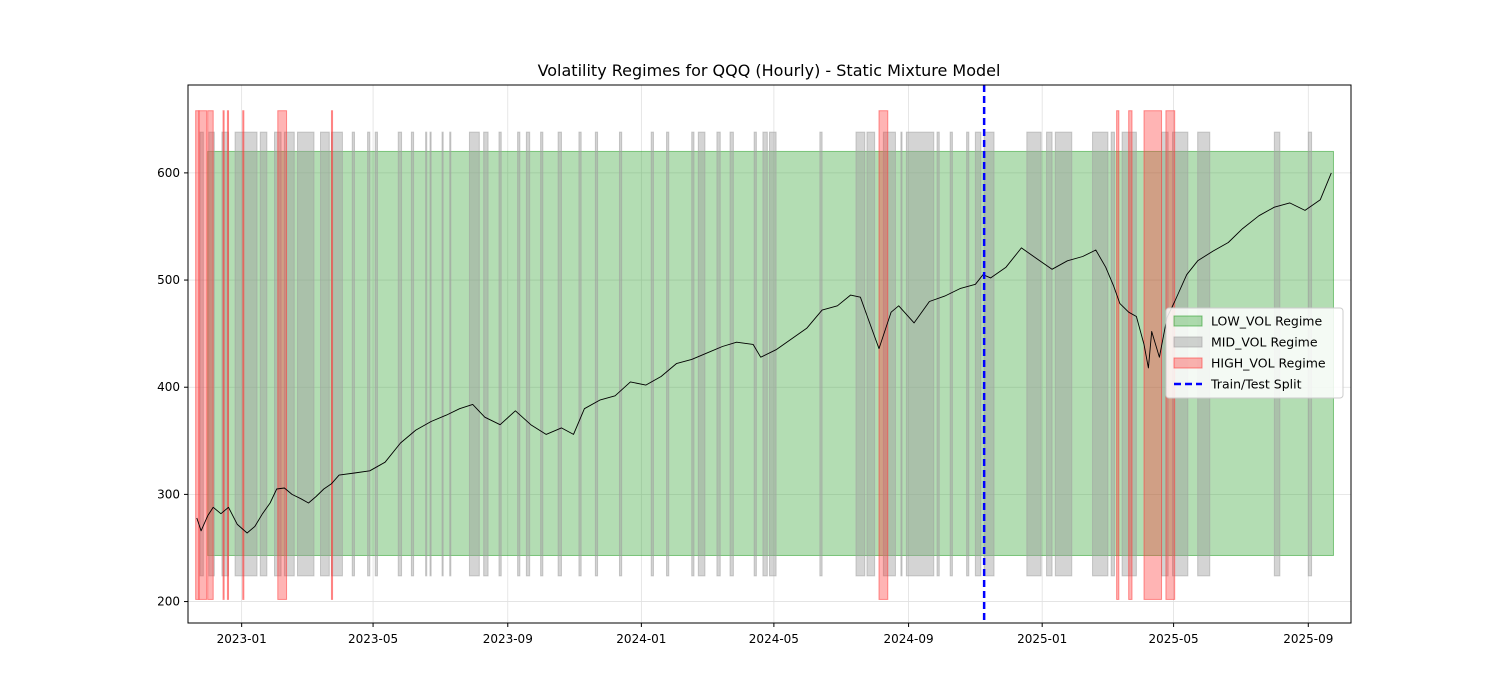  Describe the element at coordinates (508, 639) in the screenshot. I see `x-tick-label: 2023-09` at that location.